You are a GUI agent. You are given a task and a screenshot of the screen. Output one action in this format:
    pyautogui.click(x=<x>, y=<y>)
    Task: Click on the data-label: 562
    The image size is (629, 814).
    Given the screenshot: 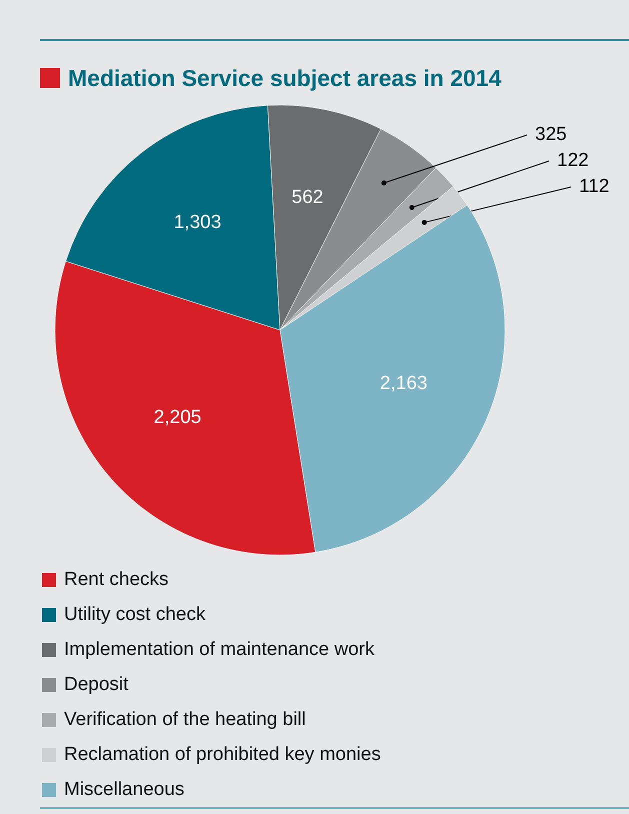 What is the action you would take?
    pyautogui.click(x=308, y=197)
    